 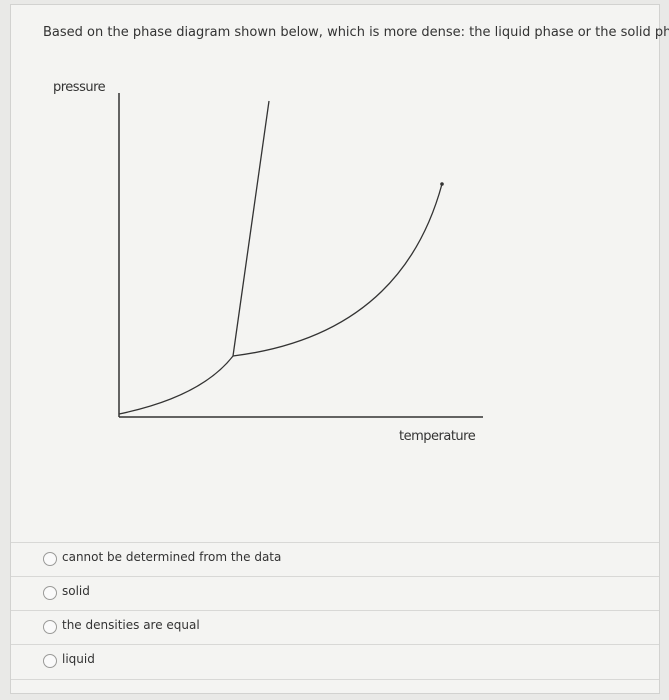 What do you see at coordinates (251, 228) in the screenshot?
I see `fusion-curve` at bounding box center [251, 228].